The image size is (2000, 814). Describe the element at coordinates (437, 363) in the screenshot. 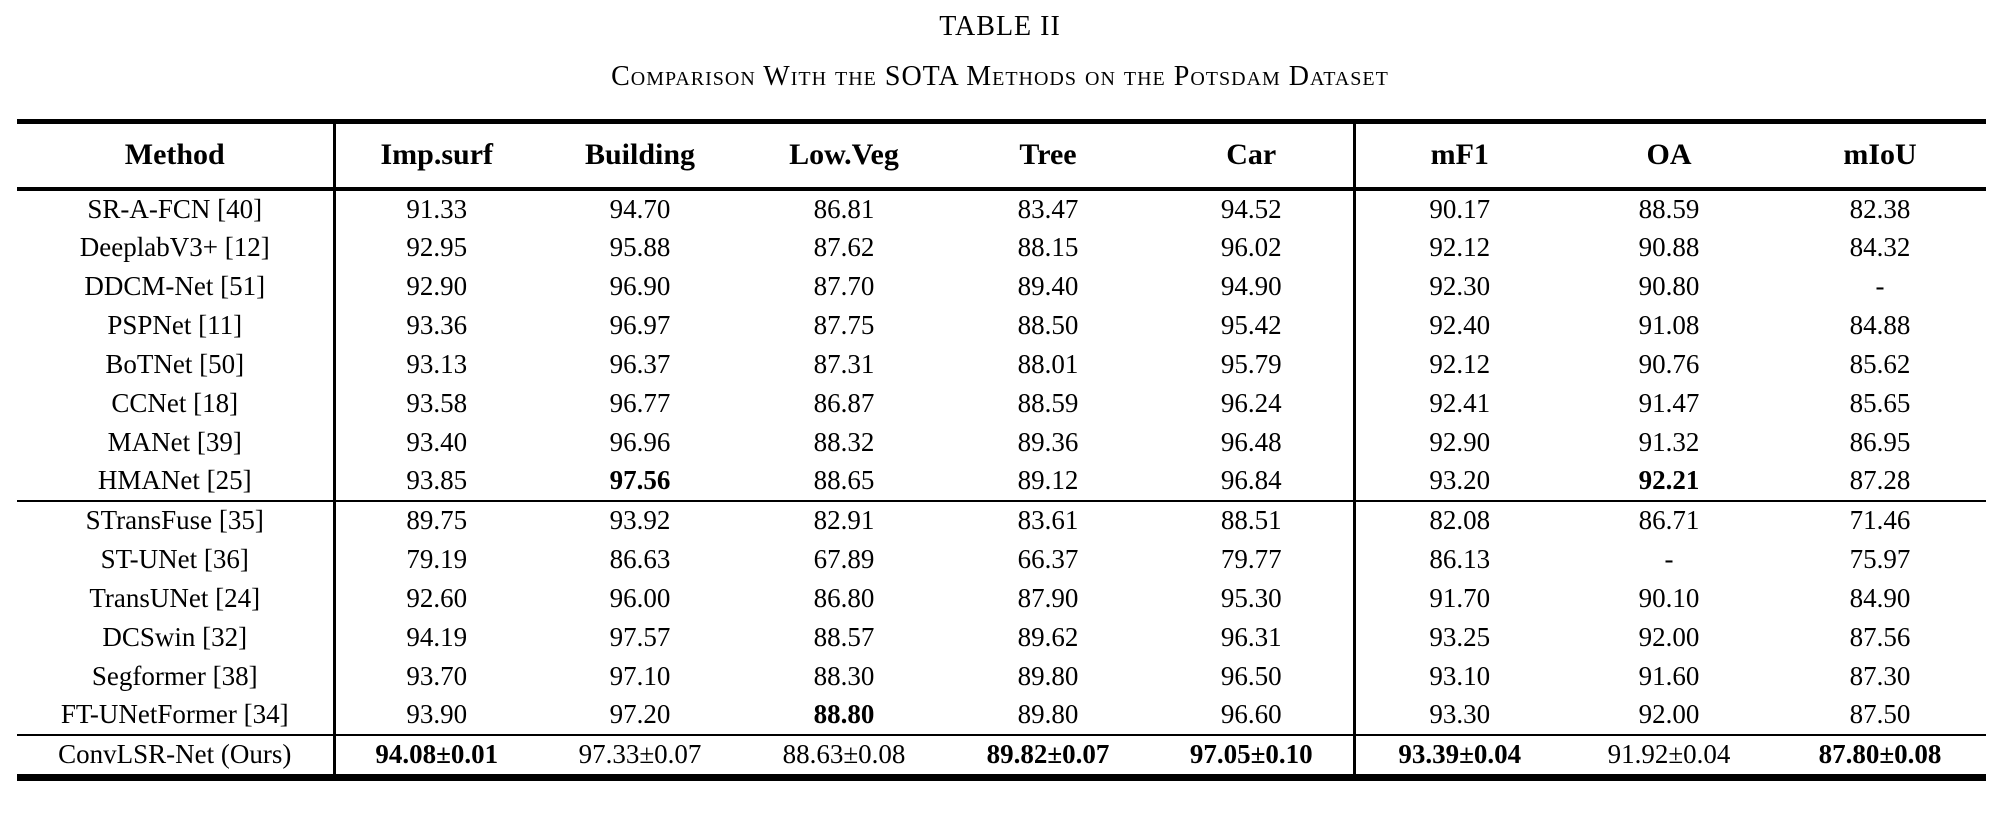

I see `value-cell-imp-surf: 93.13` at that location.